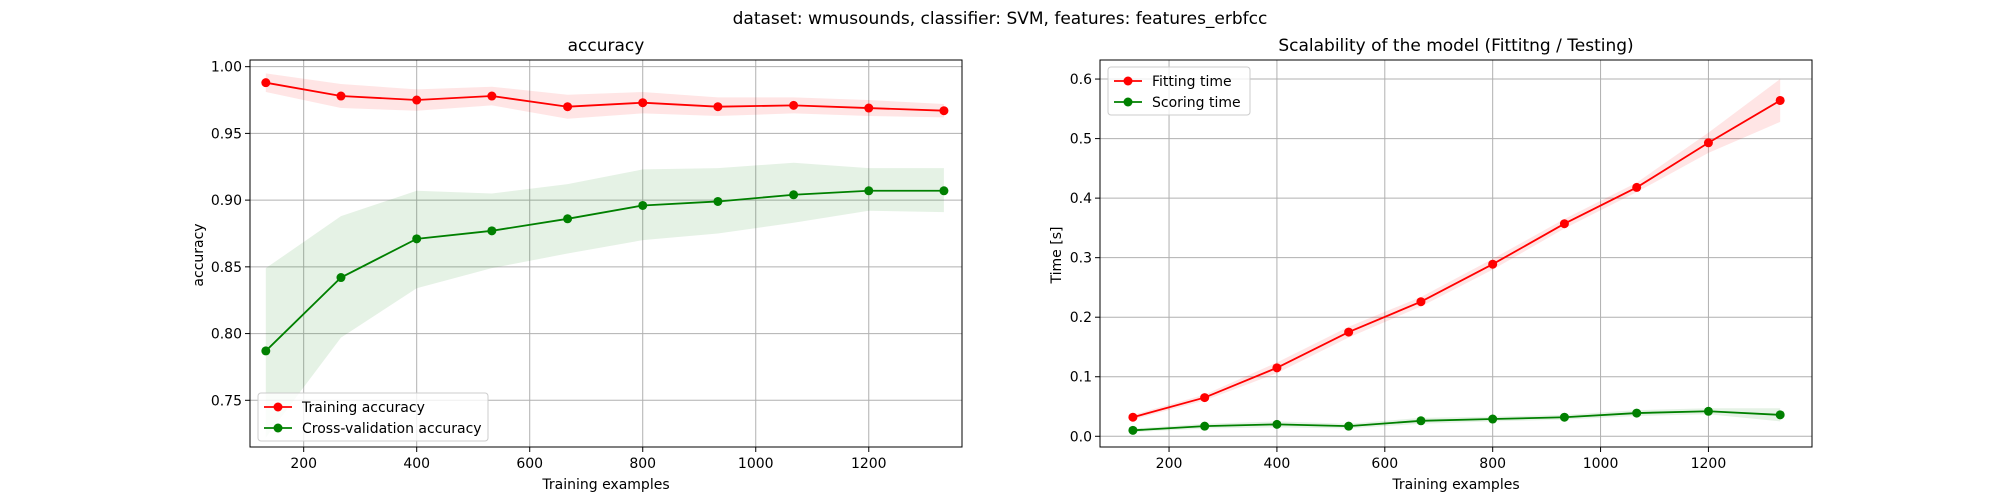  I want to click on scalability-legend: Fitting time Scoring time, so click(1179, 91).